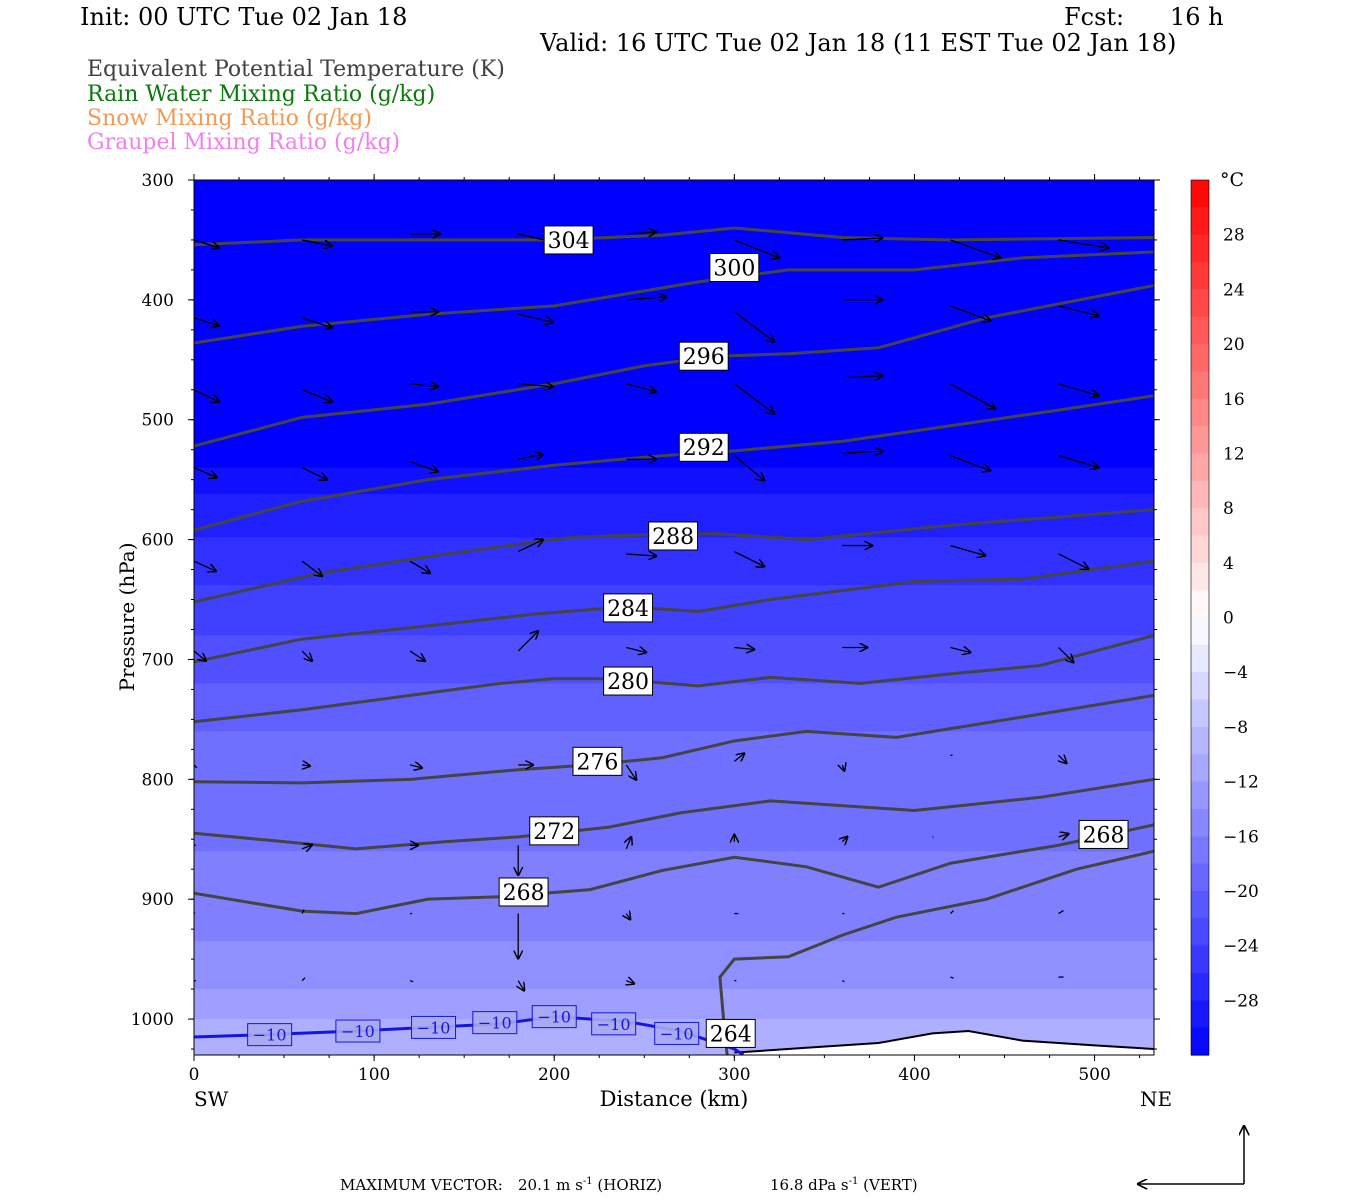  Describe the element at coordinates (1104, 835) in the screenshot. I see `theta-e-label: 268` at that location.